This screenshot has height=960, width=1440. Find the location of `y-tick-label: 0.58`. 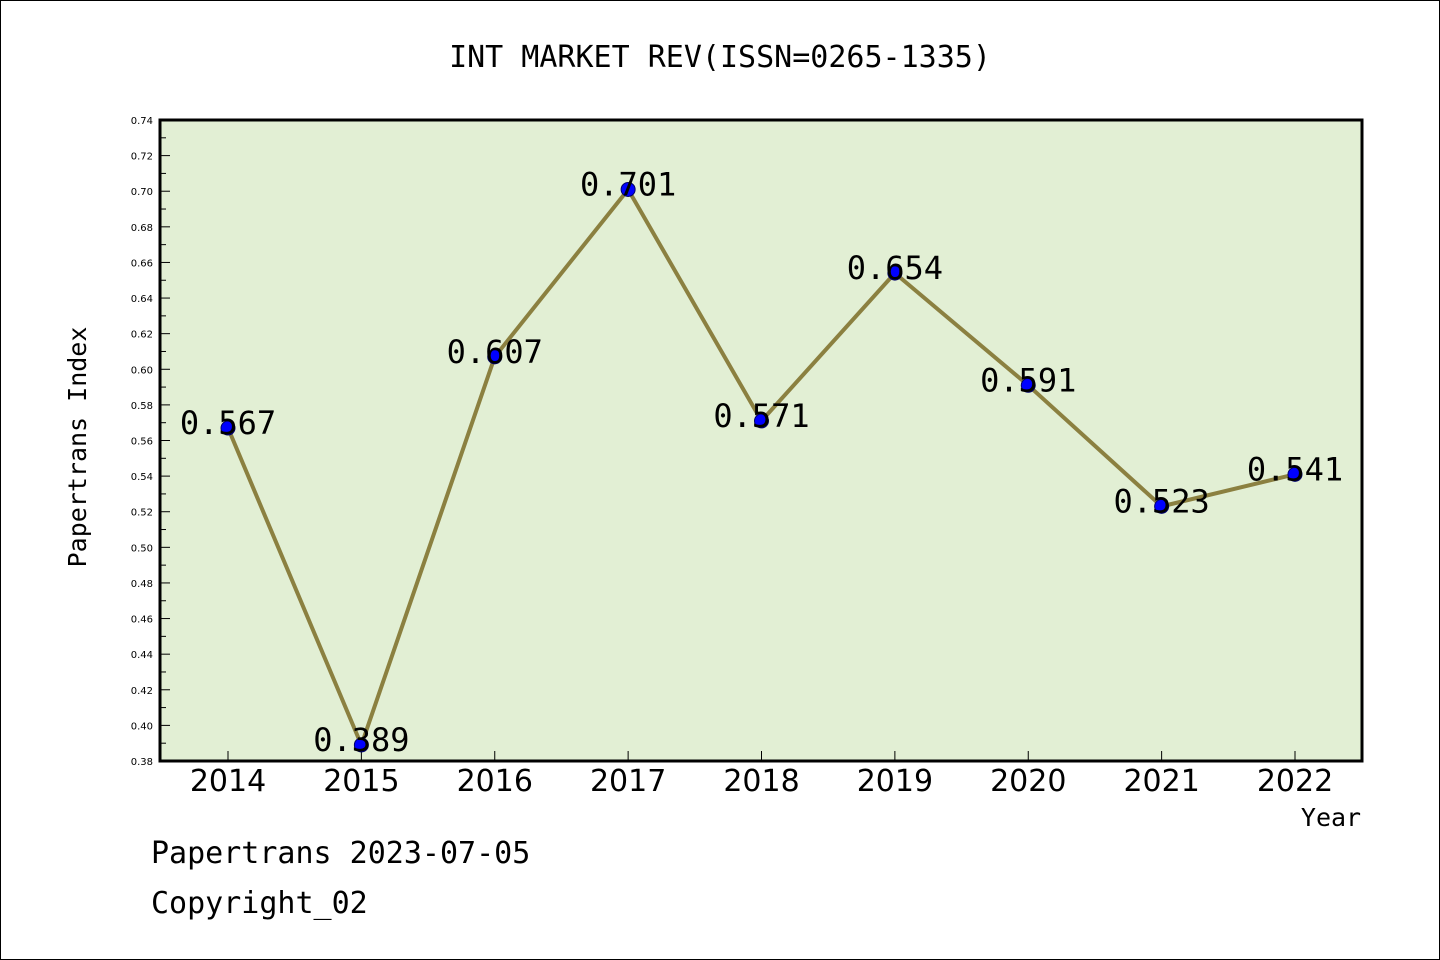

y-tick-label: 0.58 is located at coordinates (142, 406).